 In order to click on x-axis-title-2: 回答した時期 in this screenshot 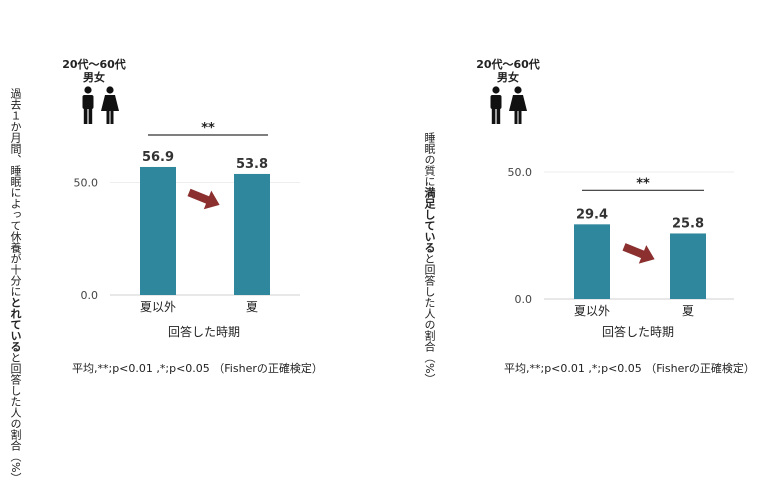, I will do `click(638, 332)`.